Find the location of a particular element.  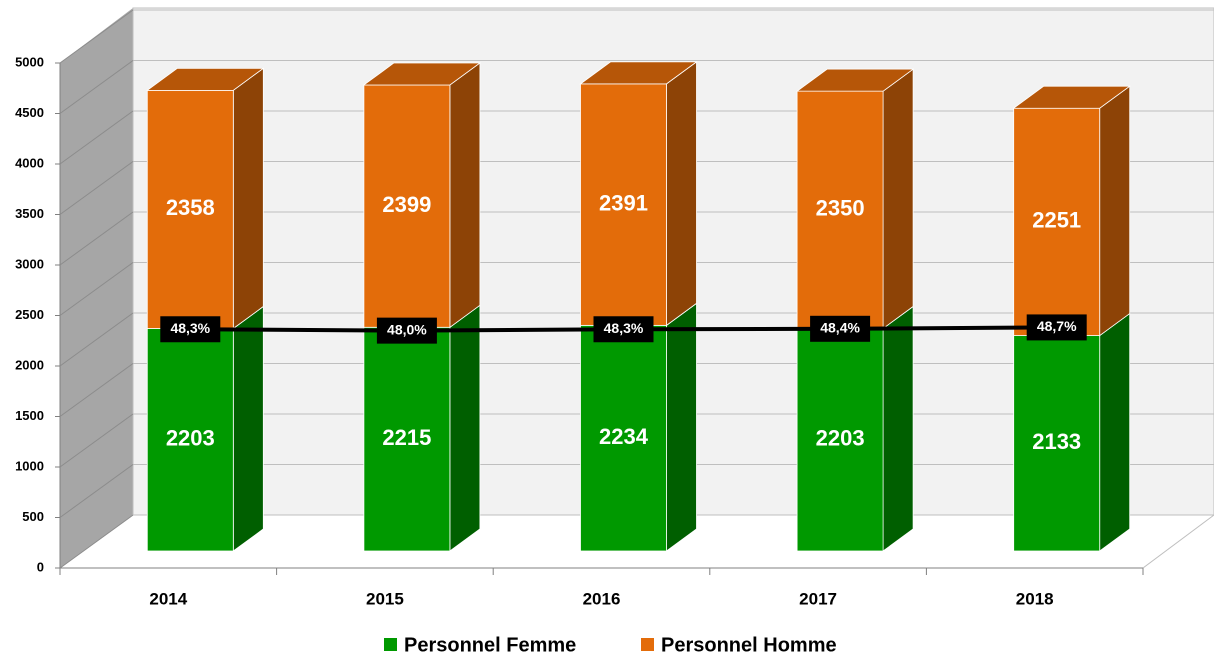

y-tick-label: 500 is located at coordinates (33, 516).